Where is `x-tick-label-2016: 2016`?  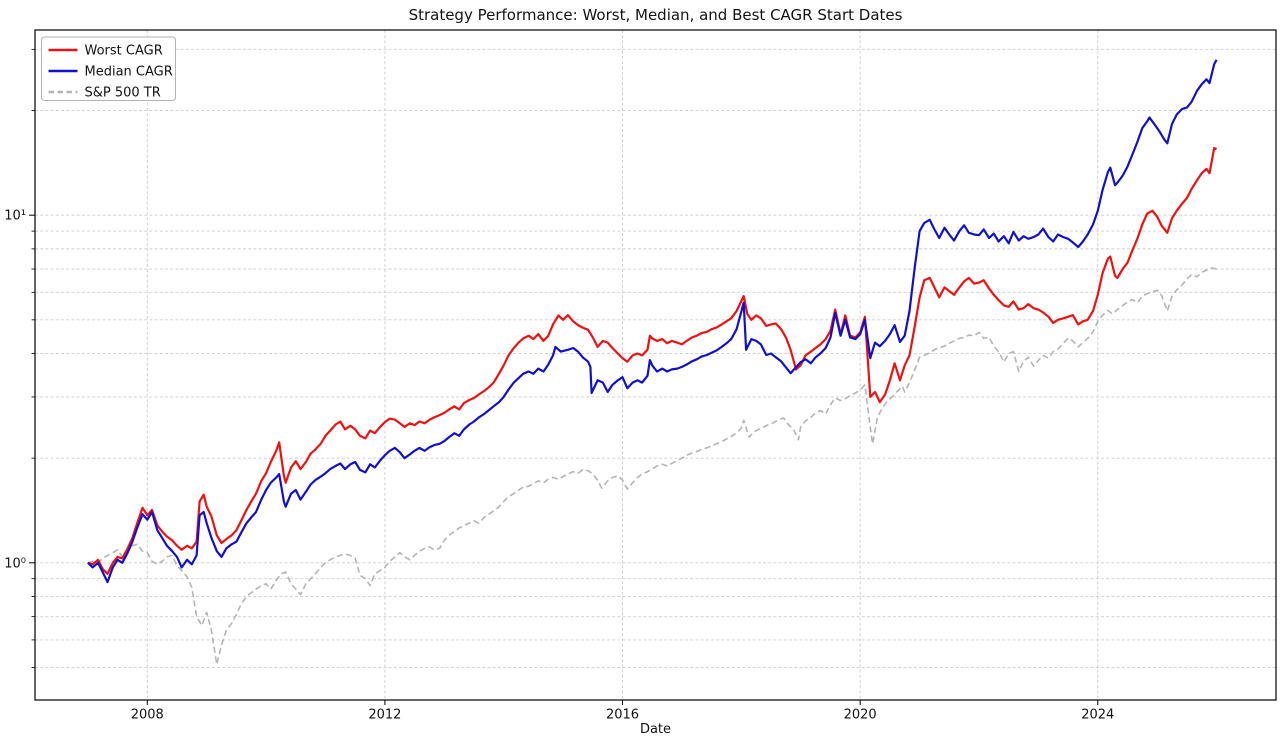 x-tick-label-2016: 2016 is located at coordinates (622, 715).